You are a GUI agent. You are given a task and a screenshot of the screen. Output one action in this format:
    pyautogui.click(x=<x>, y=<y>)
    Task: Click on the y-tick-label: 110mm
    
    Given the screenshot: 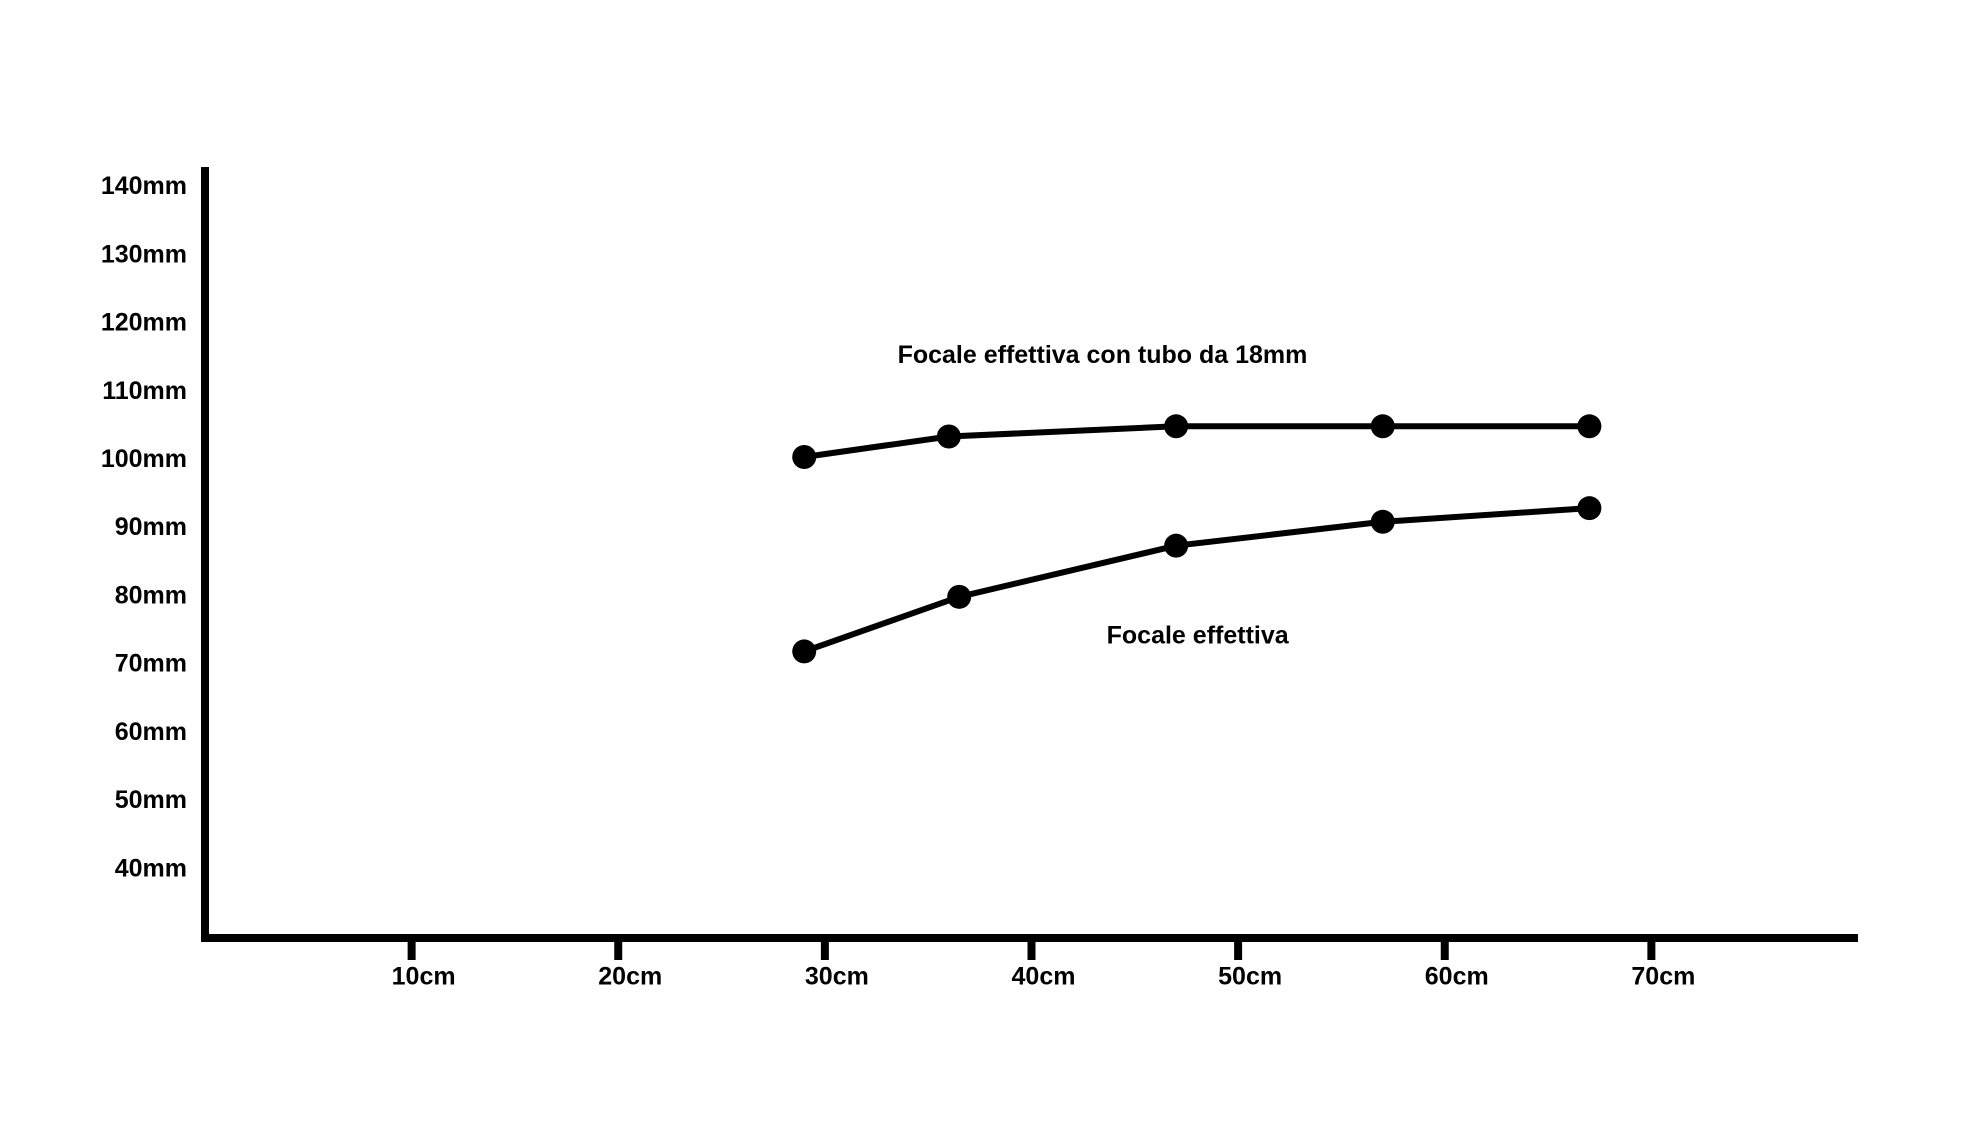 What is the action you would take?
    pyautogui.click(x=144, y=391)
    